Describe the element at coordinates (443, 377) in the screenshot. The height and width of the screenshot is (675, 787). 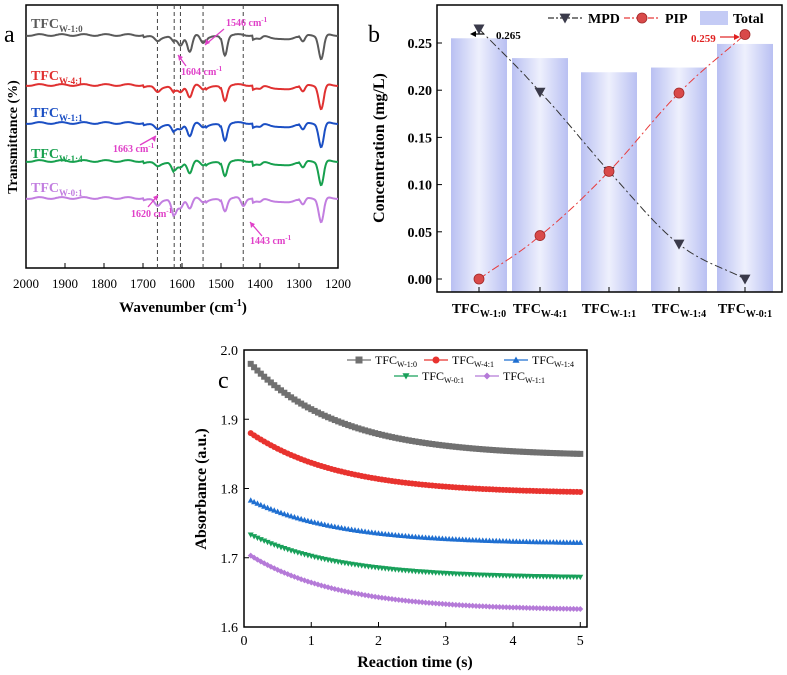
I see `absorbance-legend-label: TFCW-0:1` at that location.